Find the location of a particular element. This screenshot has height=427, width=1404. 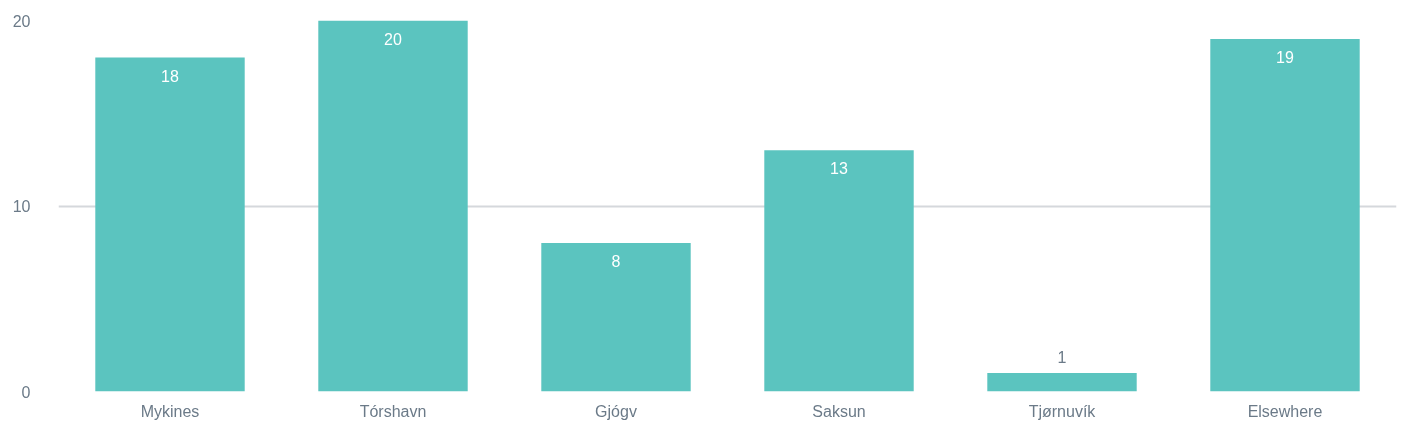

data-label: 8 is located at coordinates (616, 262).